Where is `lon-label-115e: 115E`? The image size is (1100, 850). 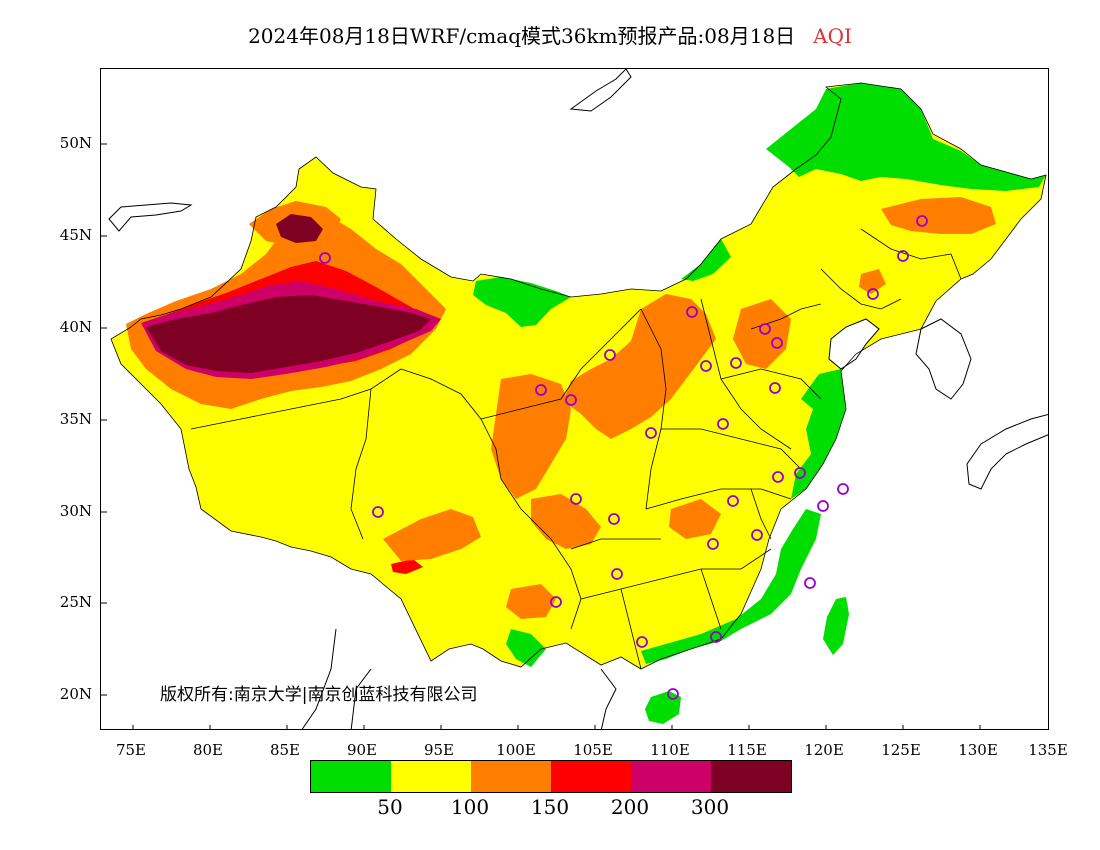
lon-label-115e: 115E is located at coordinates (747, 750).